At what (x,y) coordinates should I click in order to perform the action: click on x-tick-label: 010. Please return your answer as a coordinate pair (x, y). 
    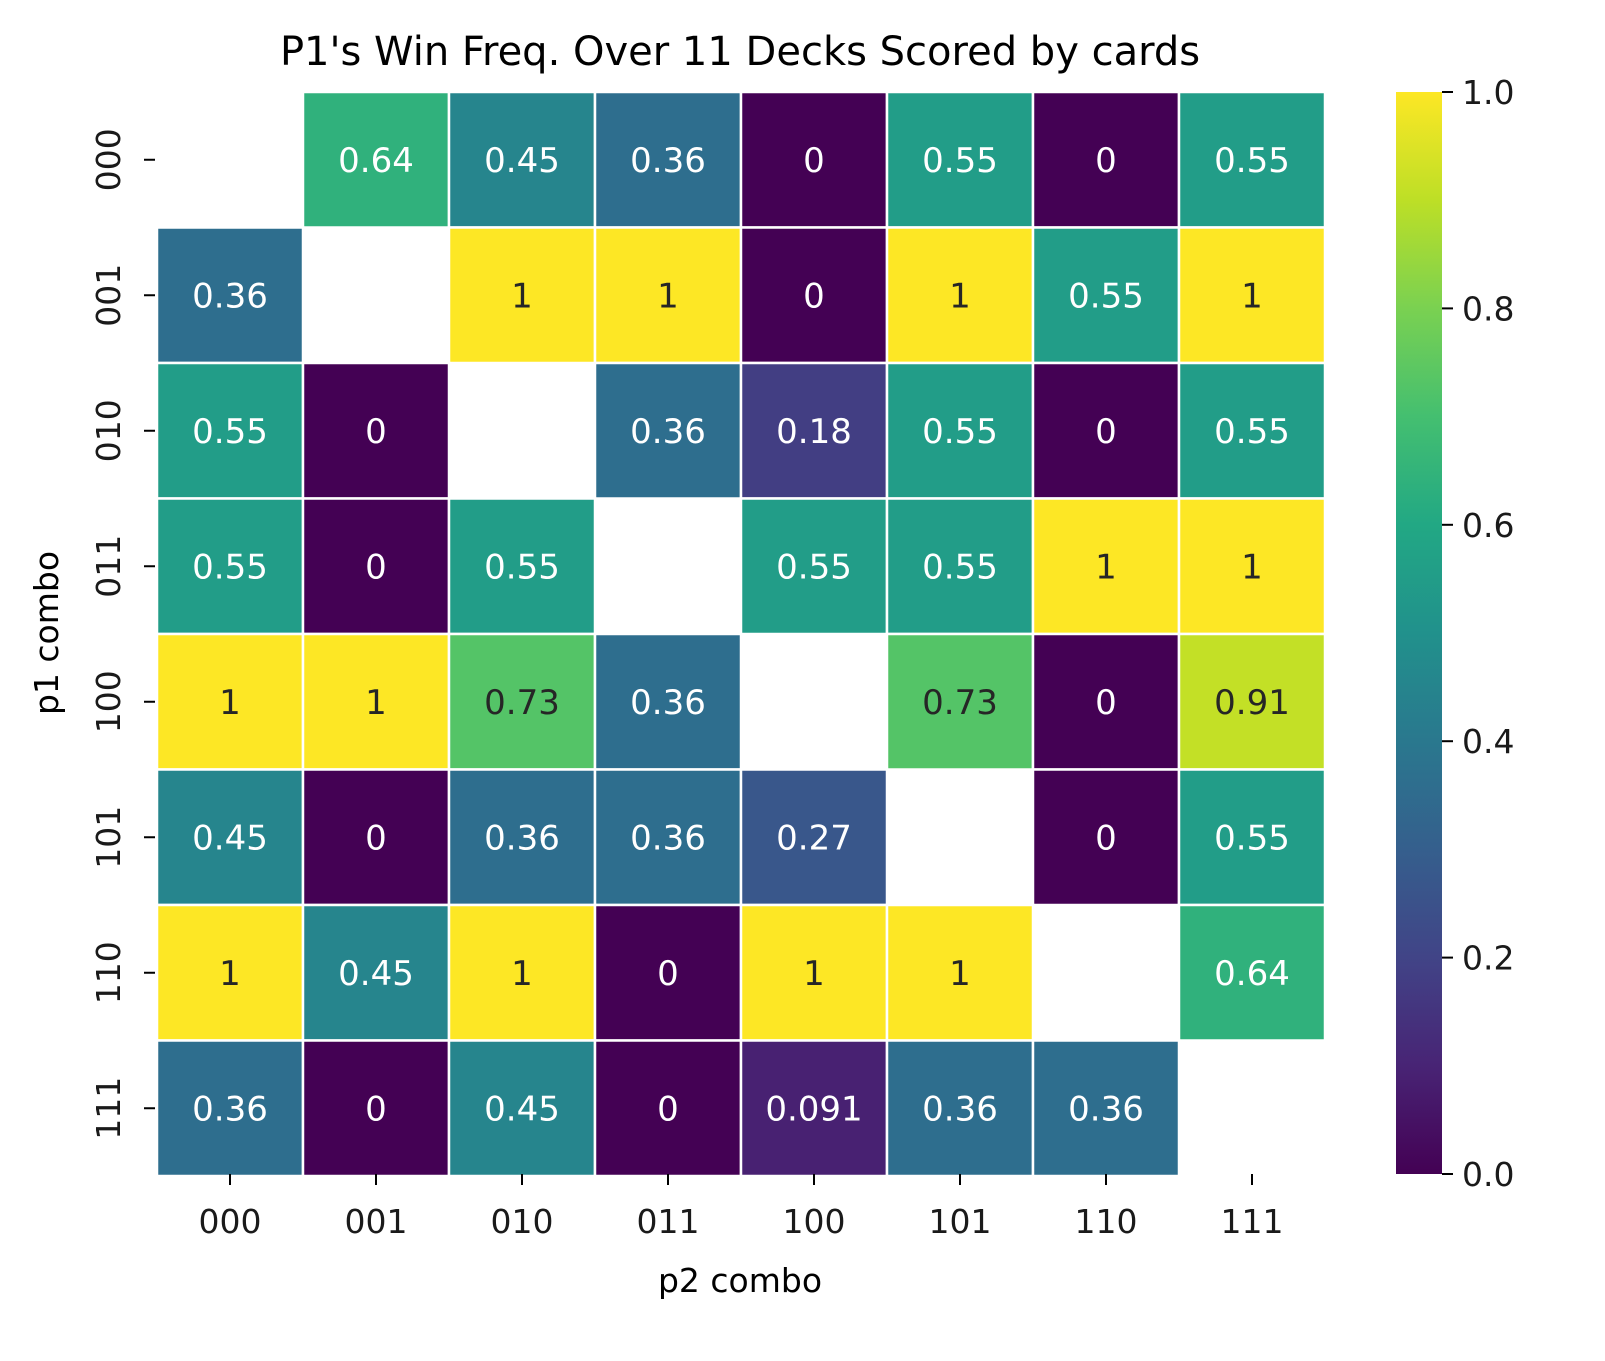
    Looking at the image, I should click on (522, 1221).